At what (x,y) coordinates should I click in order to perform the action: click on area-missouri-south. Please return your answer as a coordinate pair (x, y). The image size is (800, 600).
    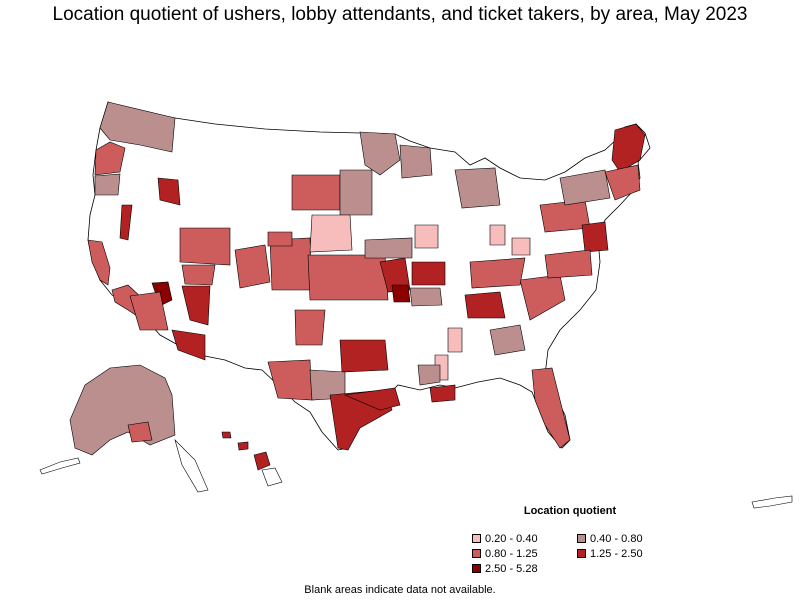
    Looking at the image, I should click on (426, 297).